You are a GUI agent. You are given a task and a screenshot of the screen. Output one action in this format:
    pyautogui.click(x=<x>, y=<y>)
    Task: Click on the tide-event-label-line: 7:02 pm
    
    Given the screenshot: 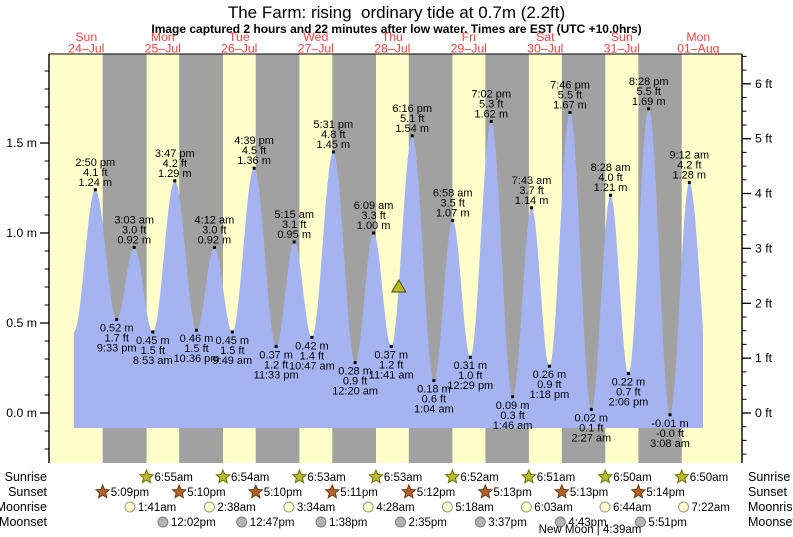 What is the action you would take?
    pyautogui.click(x=491, y=94)
    